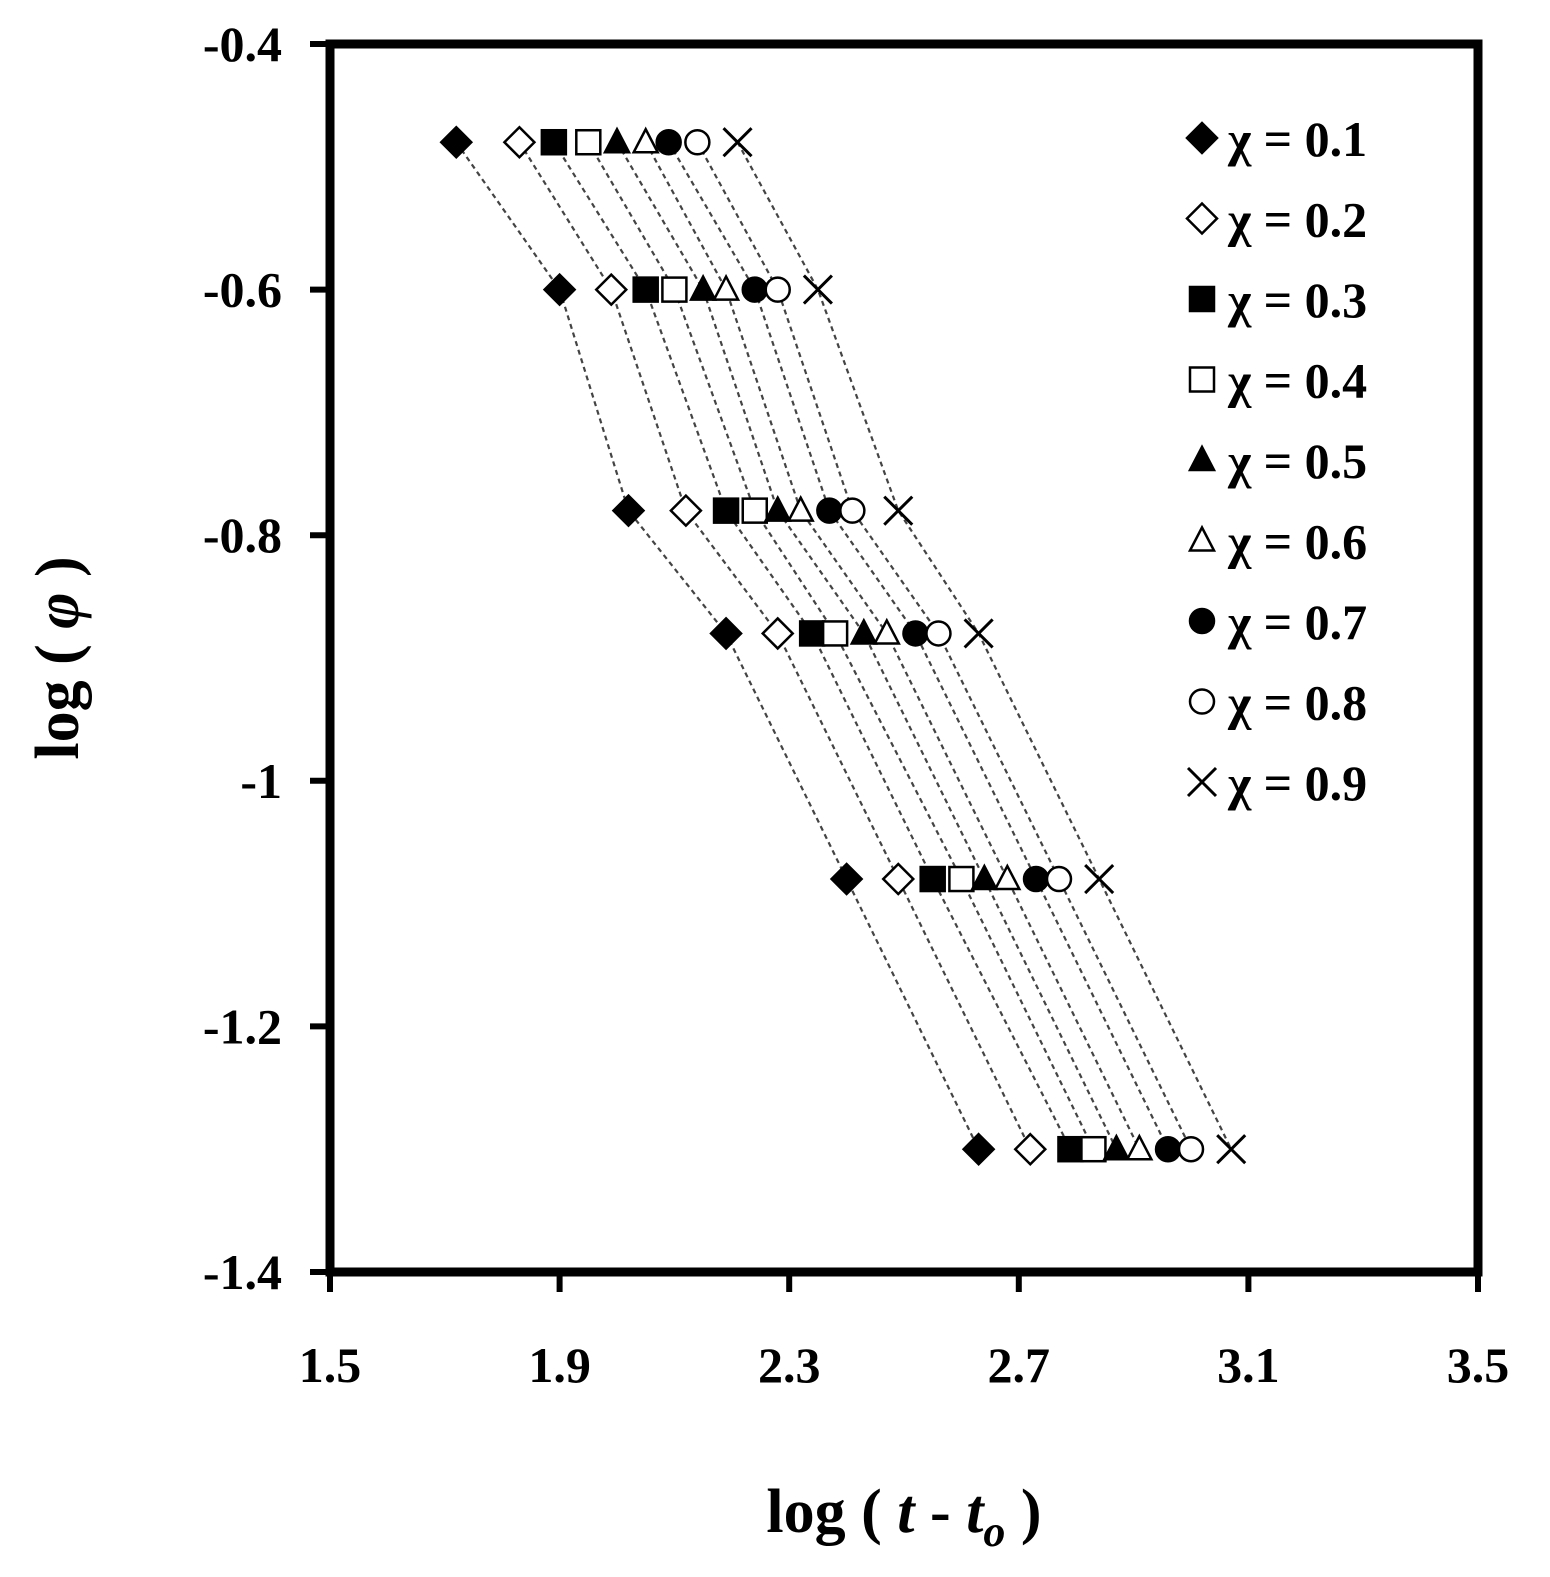  I want to click on legend-item: χ = 0.2, so click(1276, 220).